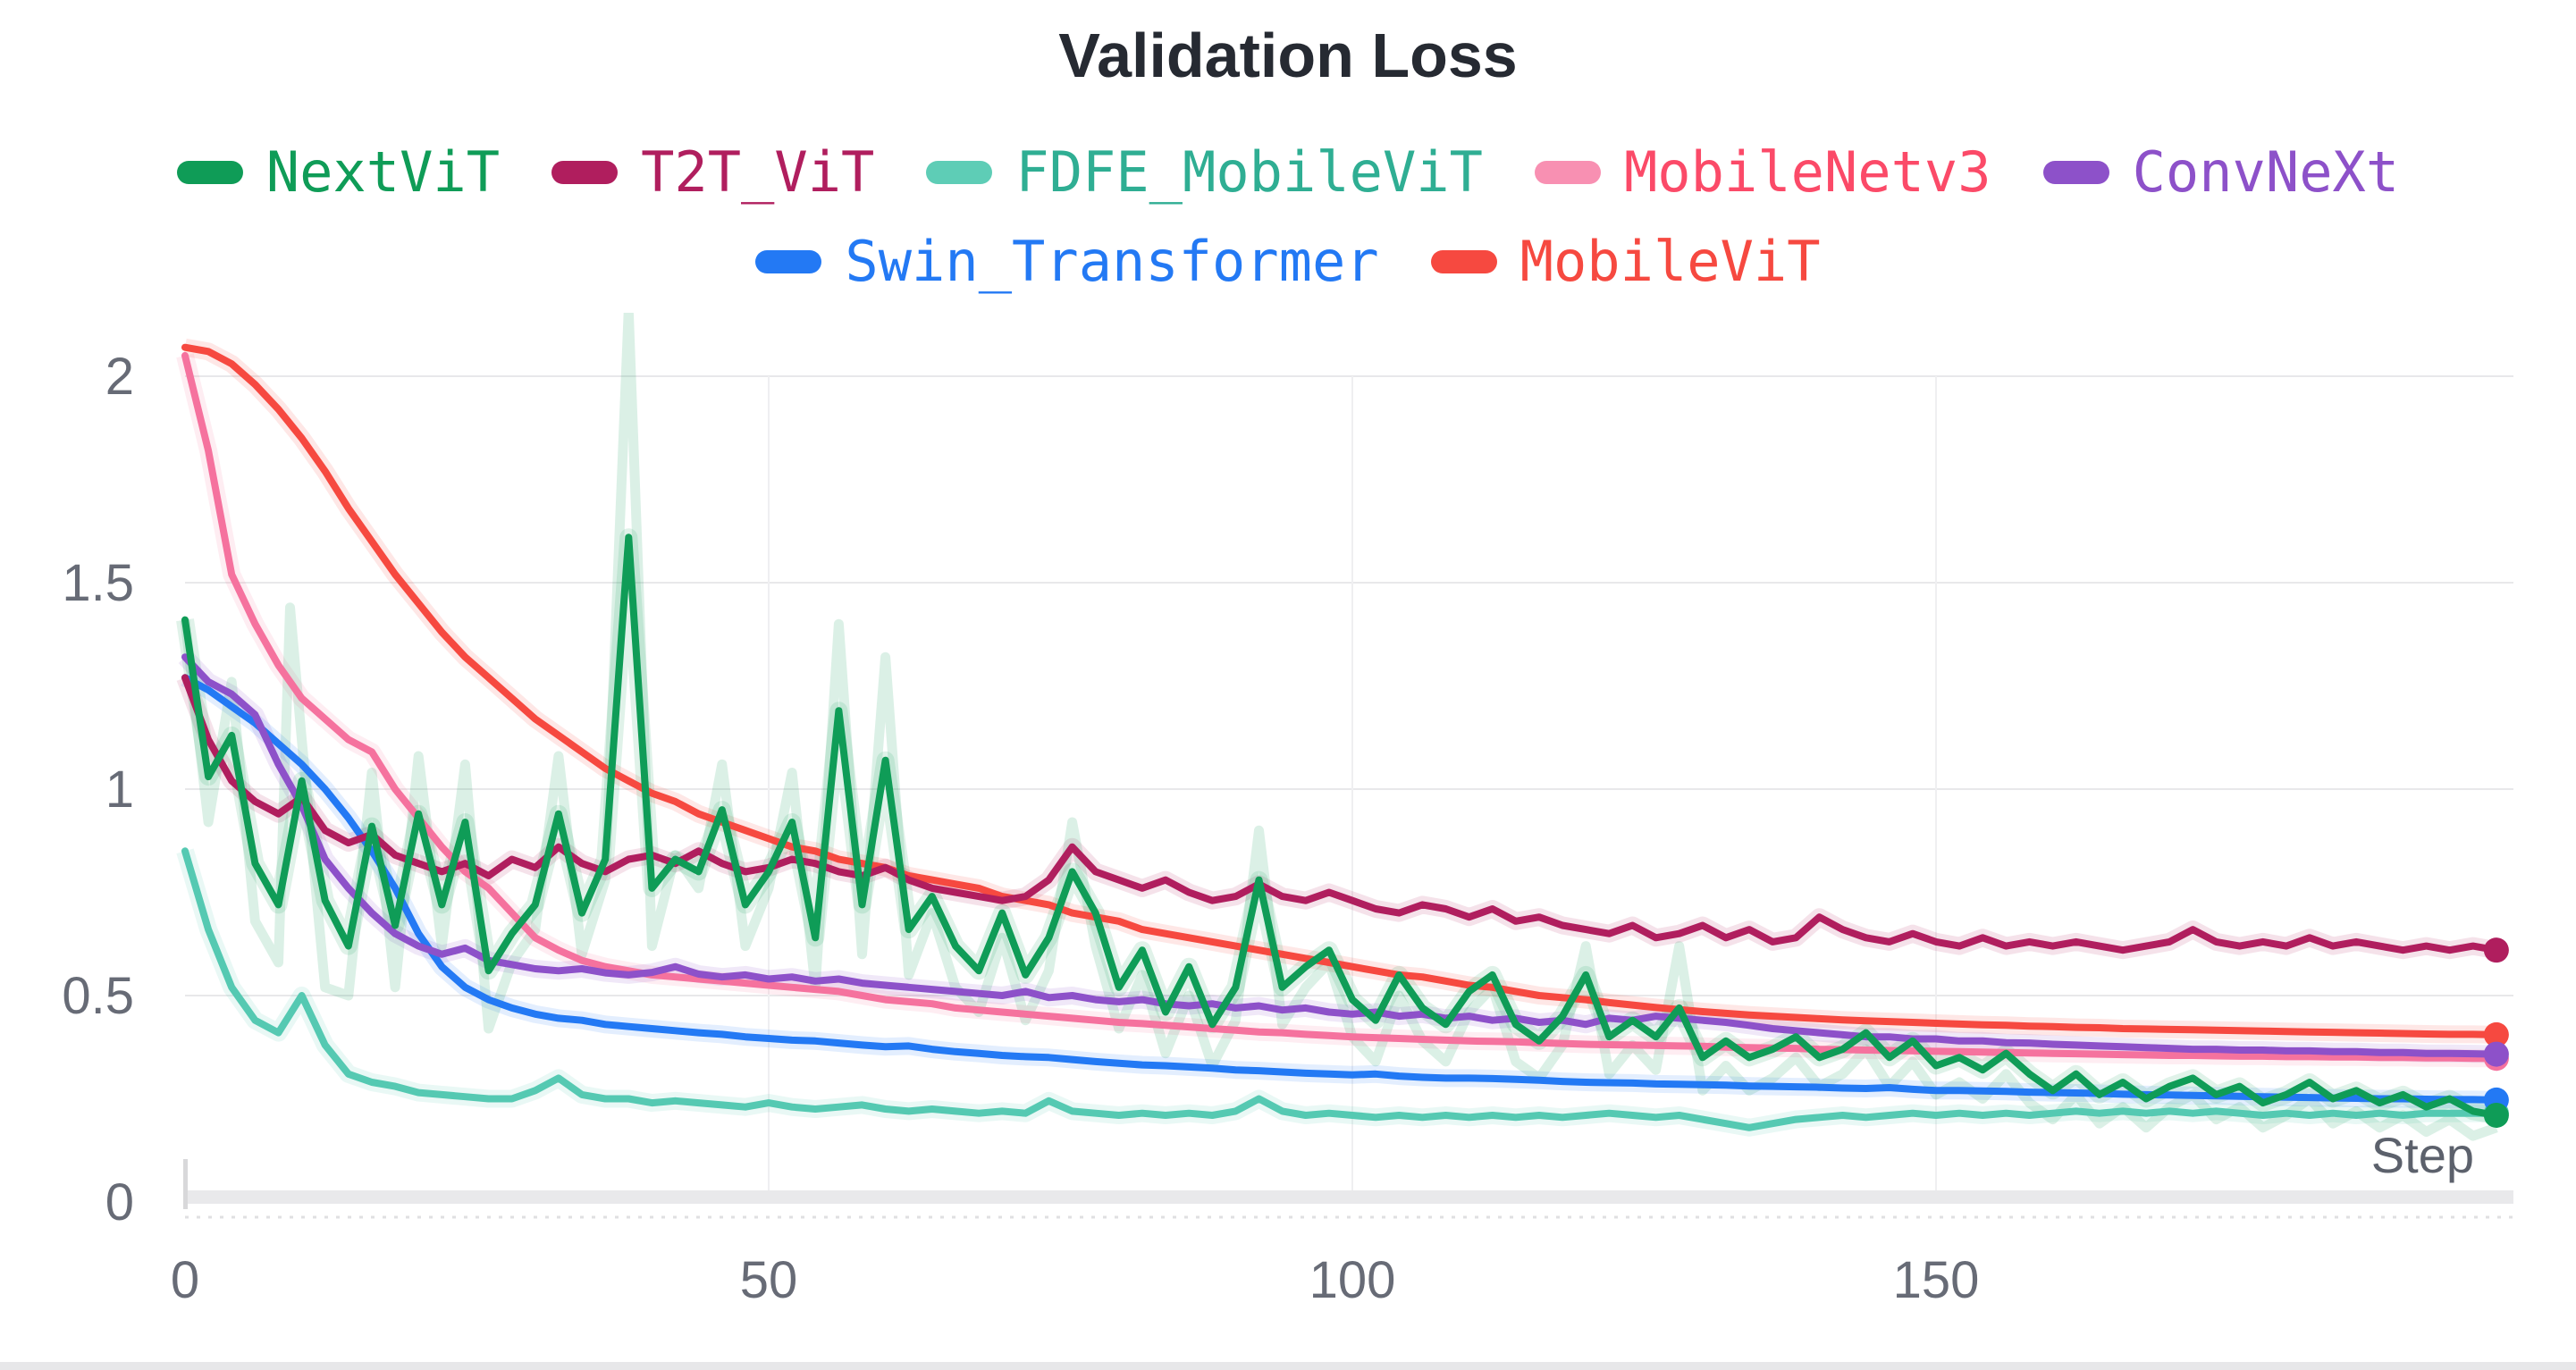 The image size is (2576, 1370). Describe the element at coordinates (186, 1184) in the screenshot. I see `x-axis-origin-tick` at that location.